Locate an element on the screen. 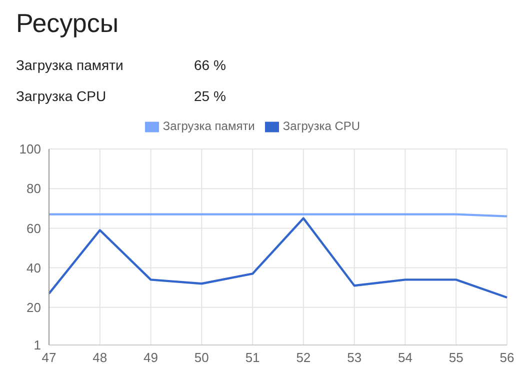 Image resolution: width=527 pixels, height=392 pixels. y-tick-label: 80 is located at coordinates (33, 188).